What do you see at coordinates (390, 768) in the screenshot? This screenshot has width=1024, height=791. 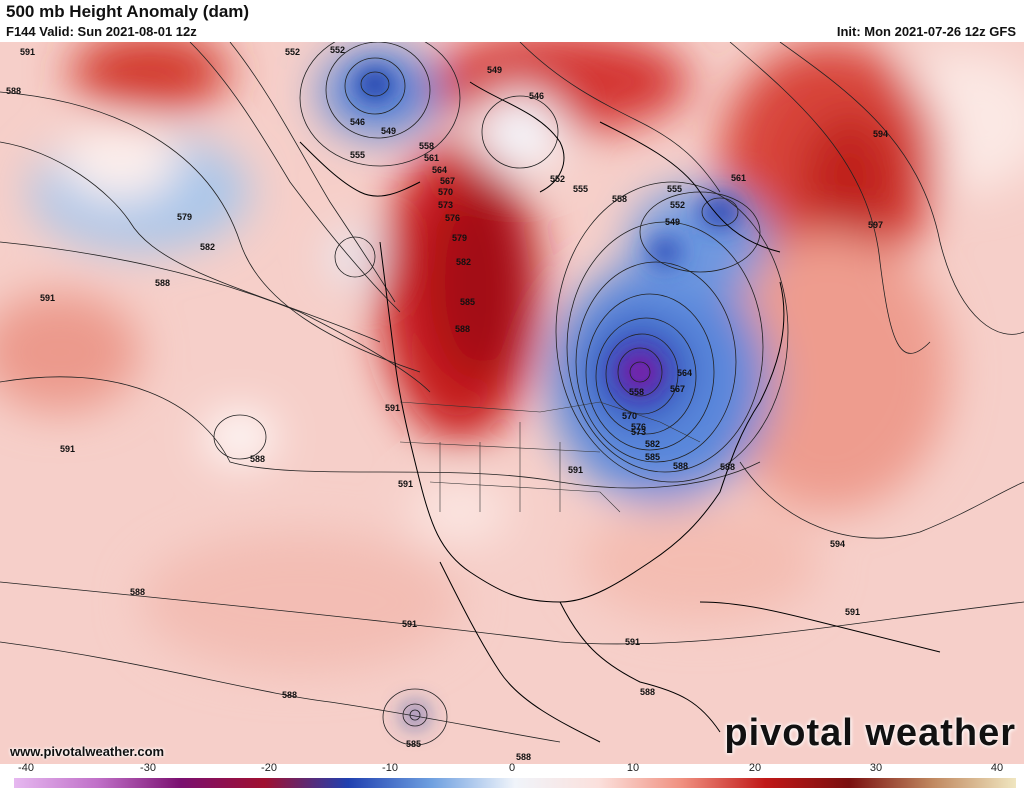 I see `colorbar-tick: -10` at bounding box center [390, 768].